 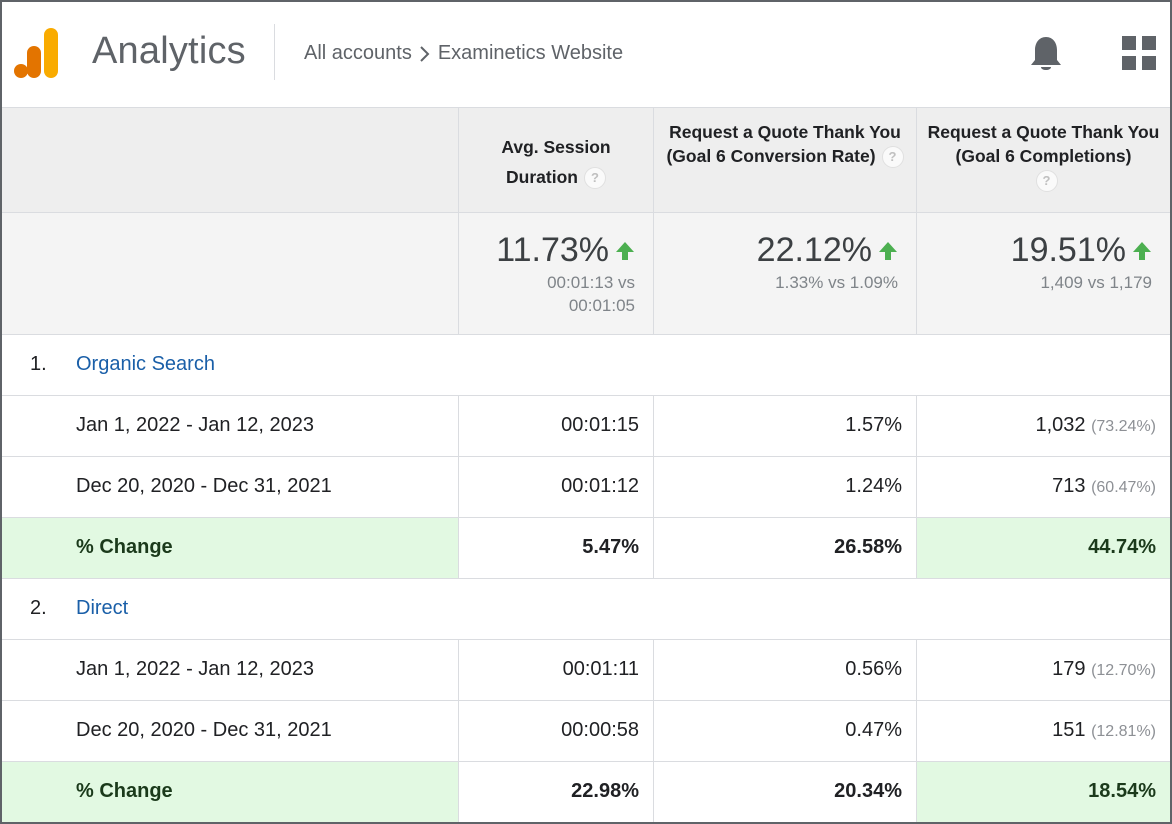 I want to click on duration-cell: 00:00:58, so click(x=555, y=731).